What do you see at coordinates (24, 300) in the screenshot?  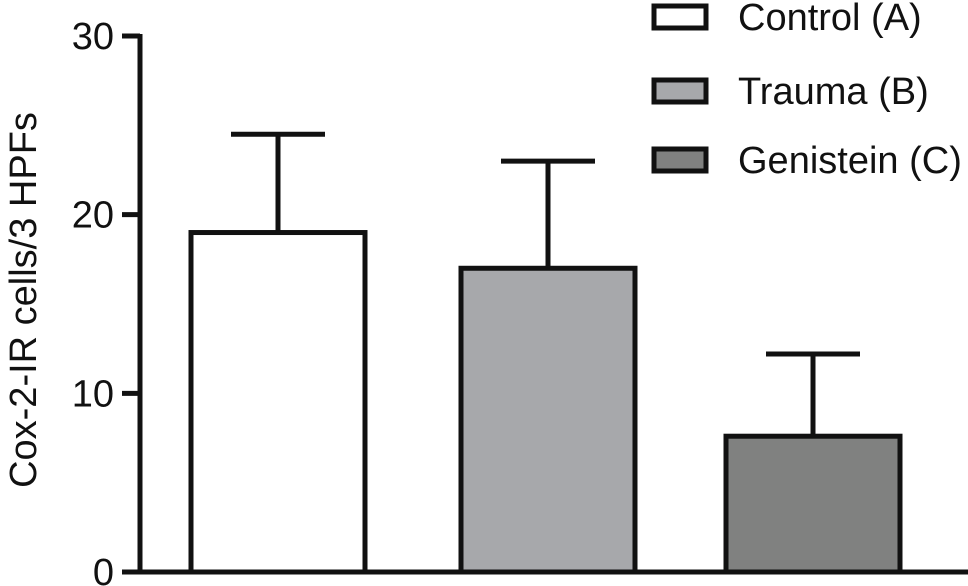 I see `y-axis-label: Cox-2-IR cells/3 HPFs` at bounding box center [24, 300].